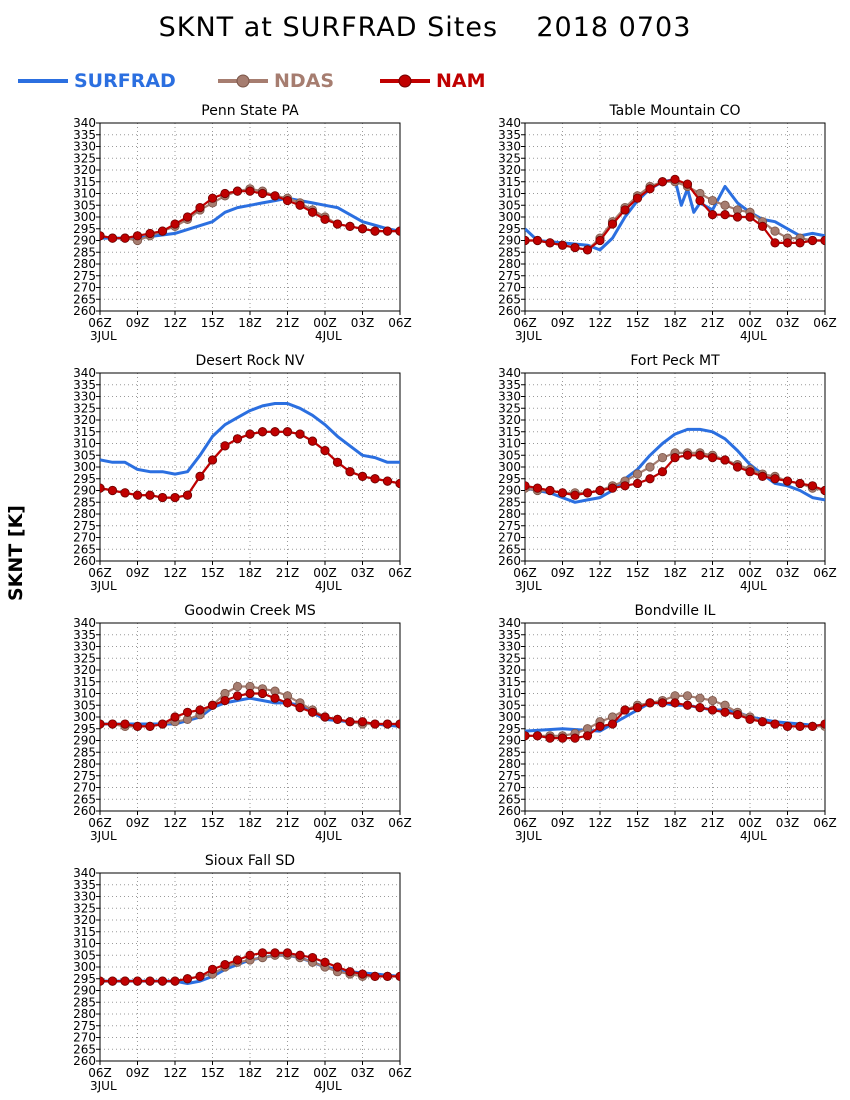 The height and width of the screenshot is (1100, 850). I want to click on panel-title: Sioux Fall SD, so click(250, 861).